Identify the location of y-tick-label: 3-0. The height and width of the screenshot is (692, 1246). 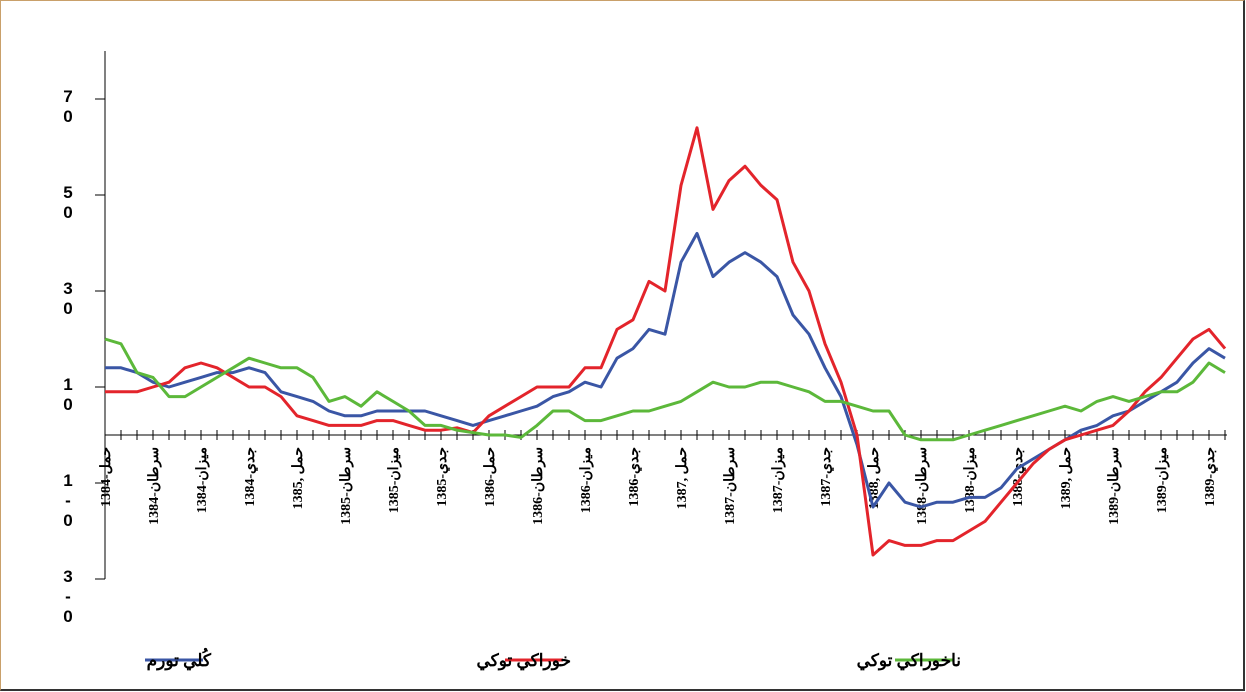
(68, 596).